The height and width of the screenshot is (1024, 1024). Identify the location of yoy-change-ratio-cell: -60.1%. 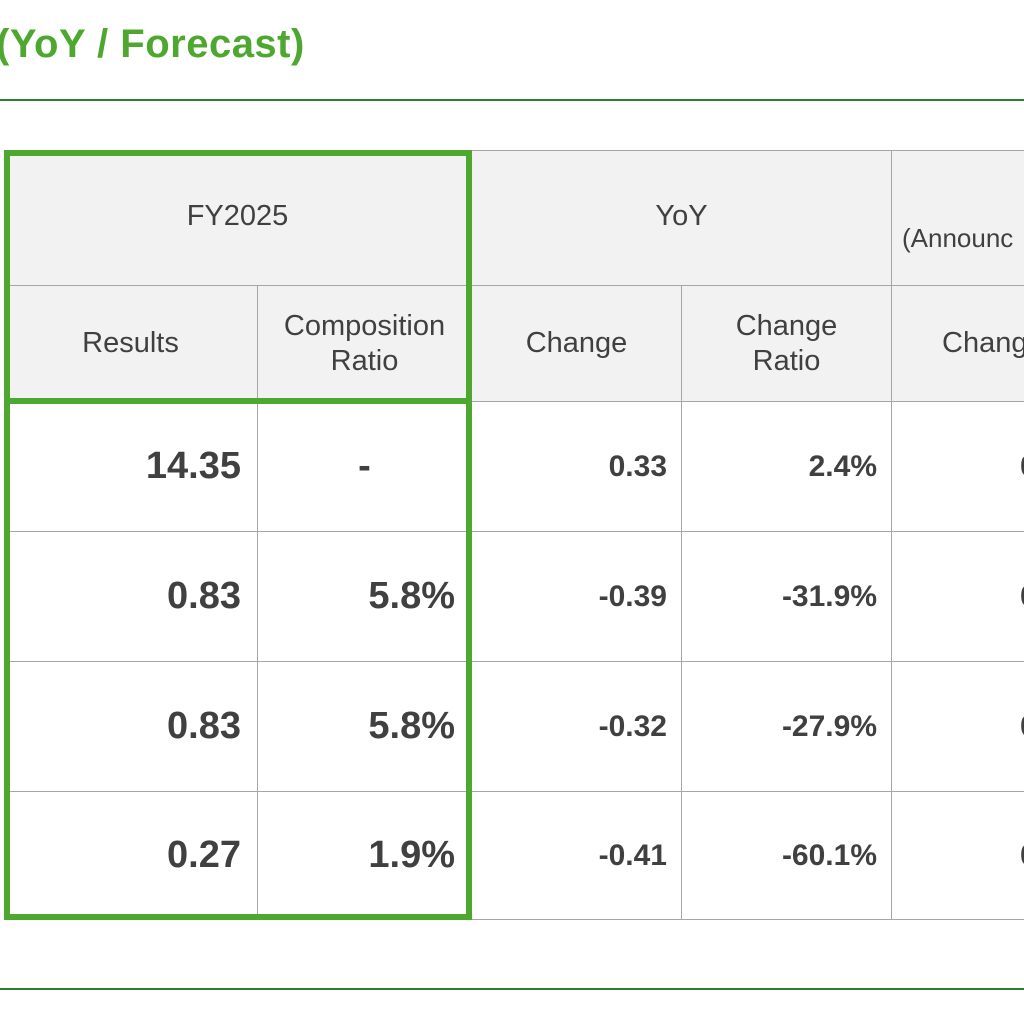
(787, 856).